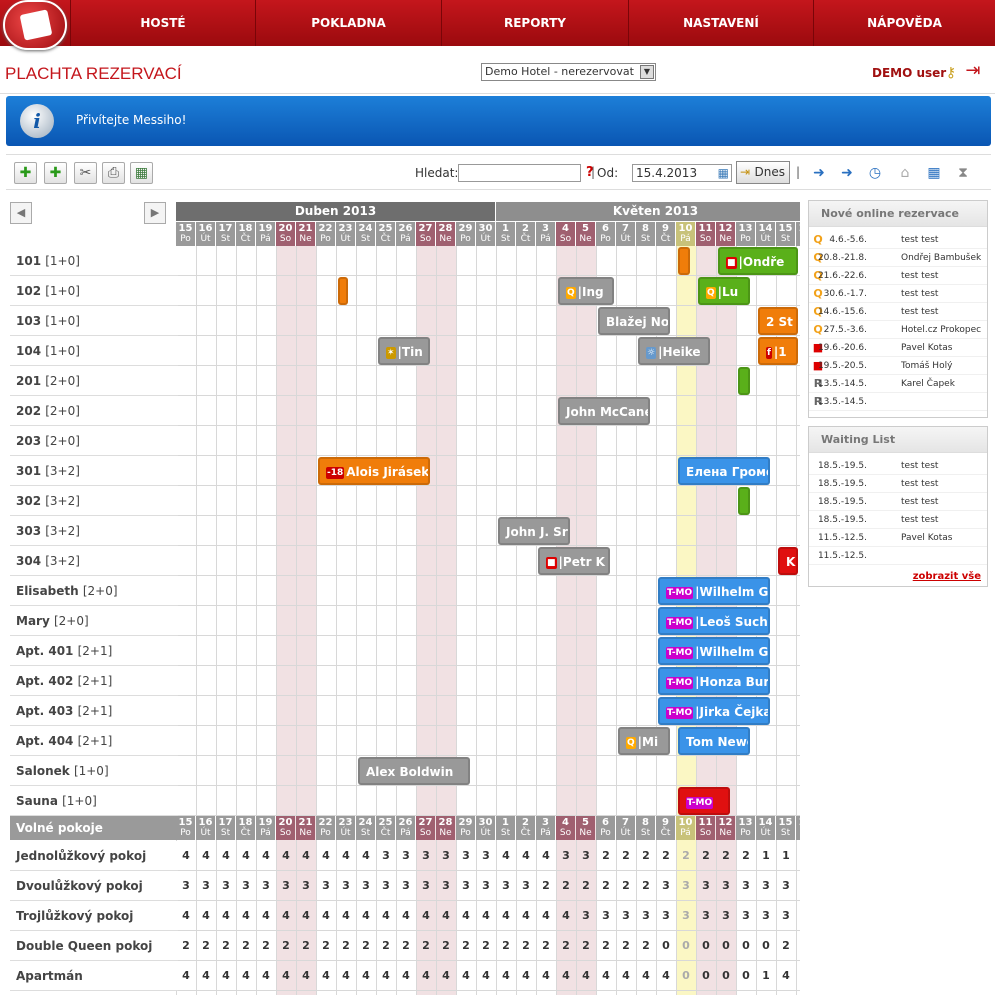  What do you see at coordinates (21, 213) in the screenshot?
I see `prev-arrow-icon: ◀` at bounding box center [21, 213].